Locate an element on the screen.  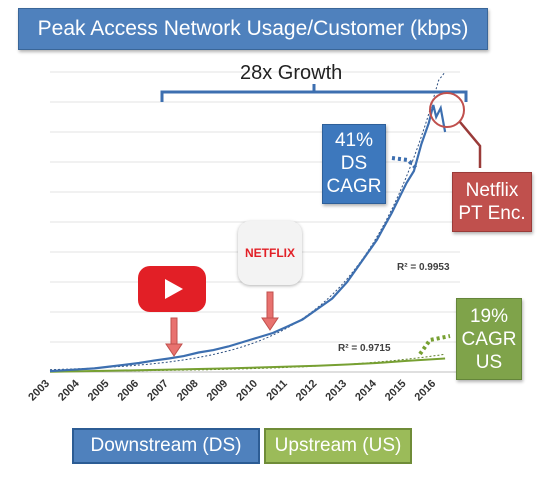
us-cagr-line-2: CAGR is located at coordinates (489, 339).